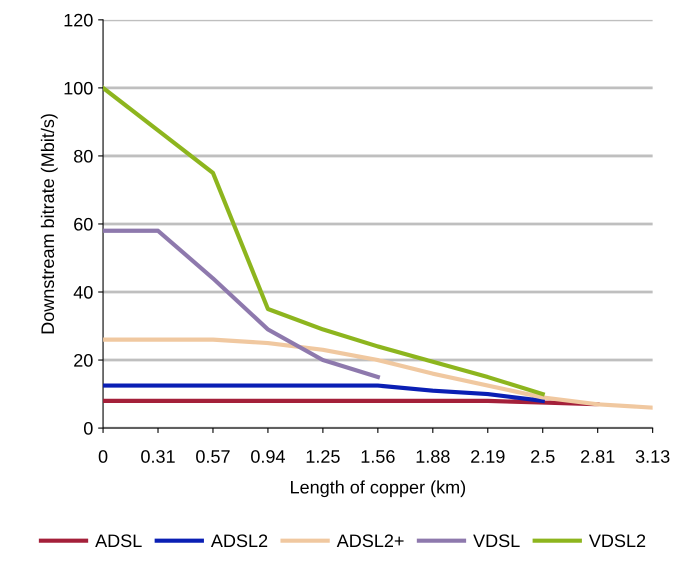  Describe the element at coordinates (487, 456) in the screenshot. I see `x-tick-label: 2.19` at that location.